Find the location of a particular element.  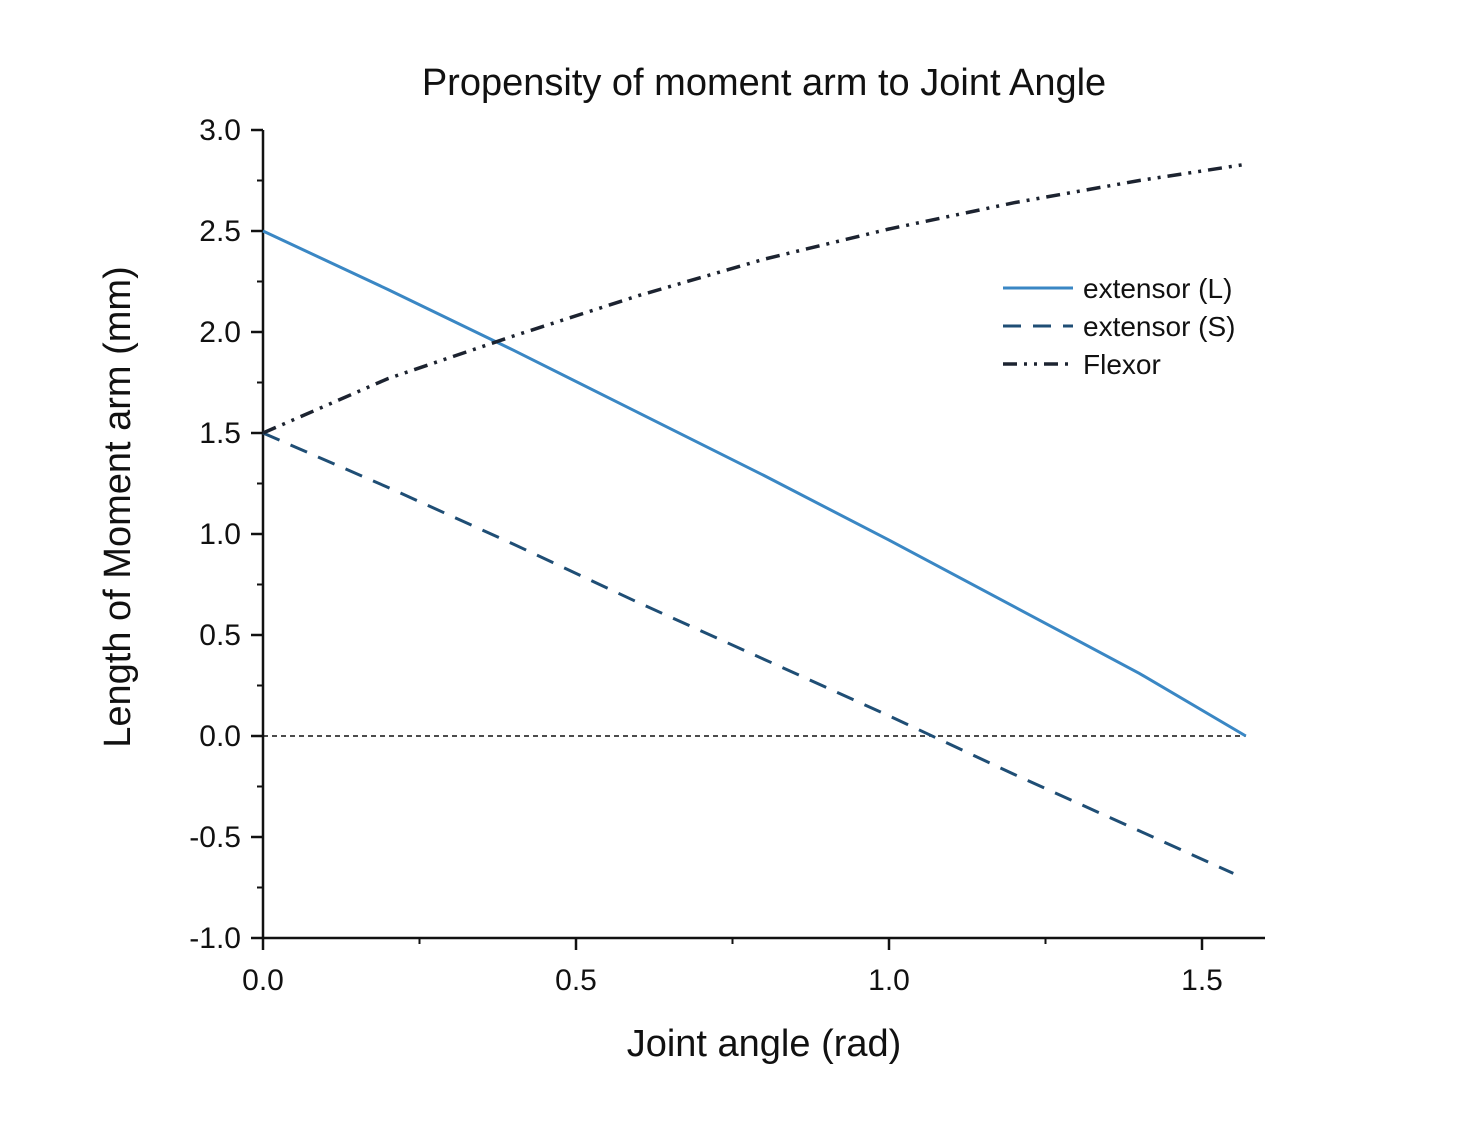

y-tick-label: 1.0 is located at coordinates (220, 534).